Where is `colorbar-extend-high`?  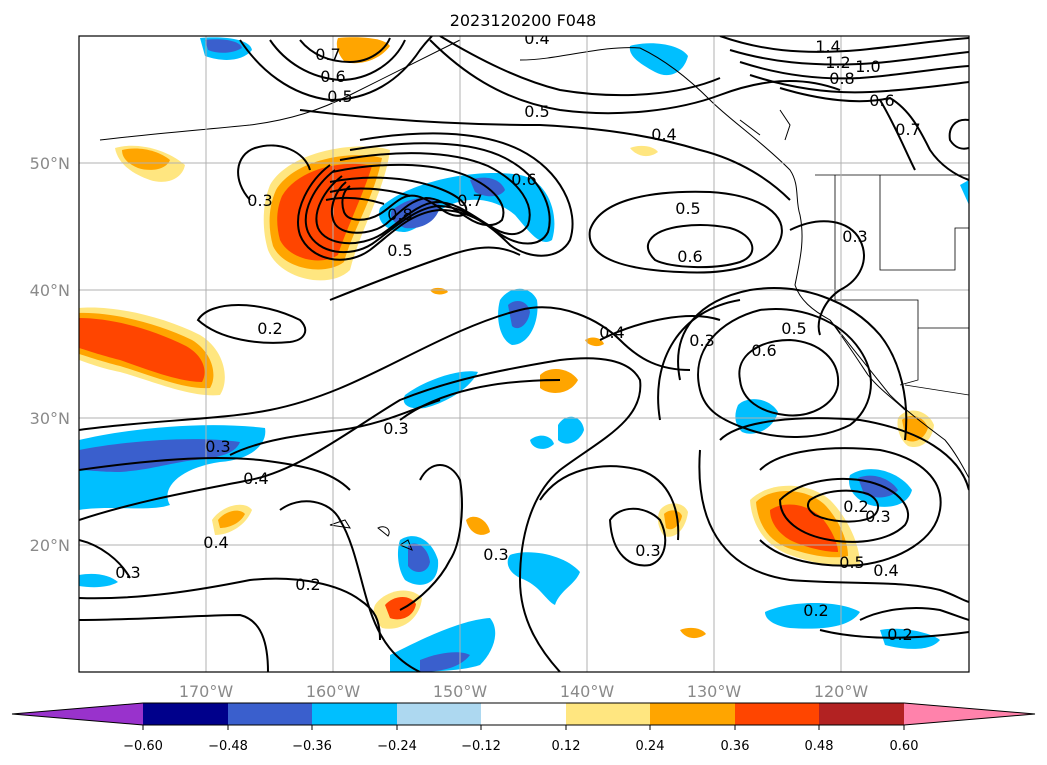
colorbar-extend-high is located at coordinates (969, 714).